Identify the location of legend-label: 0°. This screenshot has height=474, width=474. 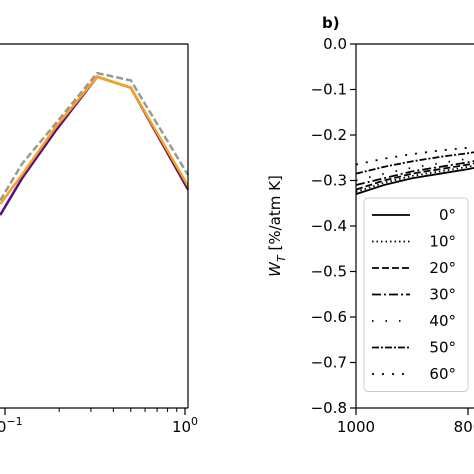
(447, 215).